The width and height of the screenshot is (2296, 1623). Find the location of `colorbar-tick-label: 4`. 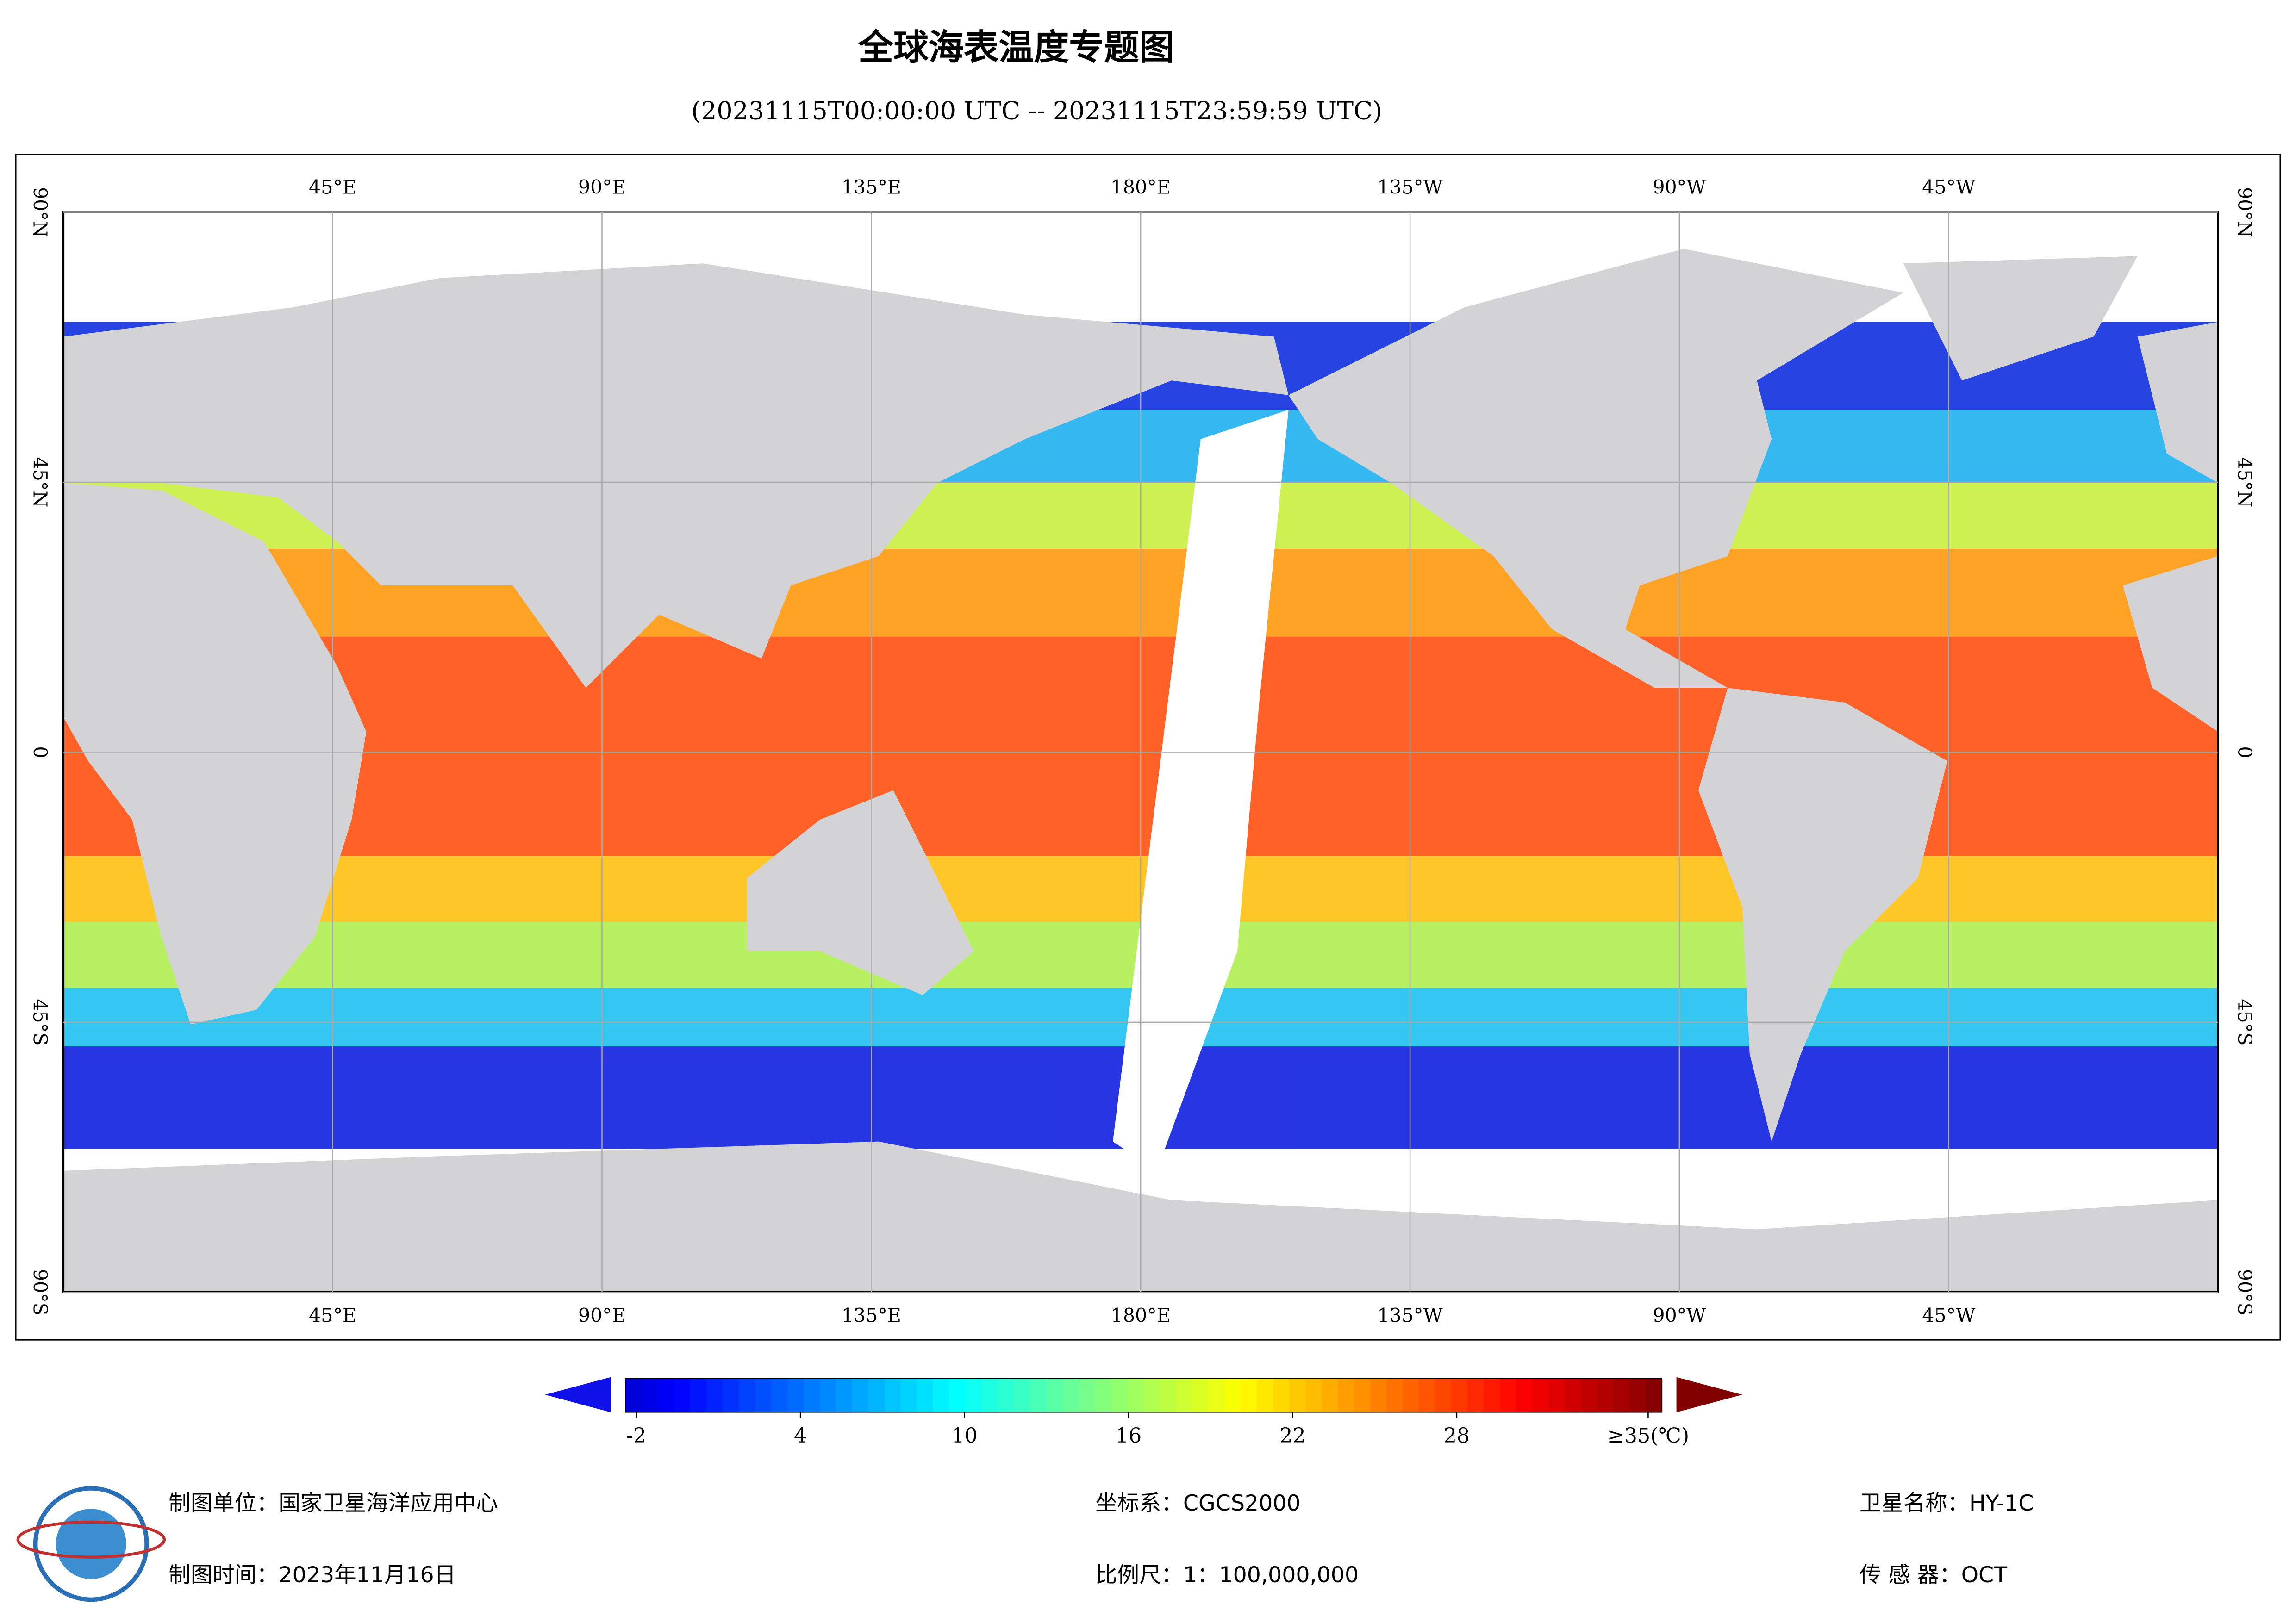

colorbar-tick-label: 4 is located at coordinates (800, 1436).